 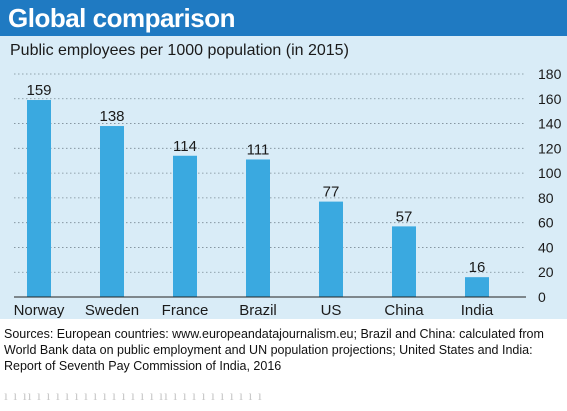 What do you see at coordinates (111, 116) in the screenshot?
I see `data-label: 138` at bounding box center [111, 116].